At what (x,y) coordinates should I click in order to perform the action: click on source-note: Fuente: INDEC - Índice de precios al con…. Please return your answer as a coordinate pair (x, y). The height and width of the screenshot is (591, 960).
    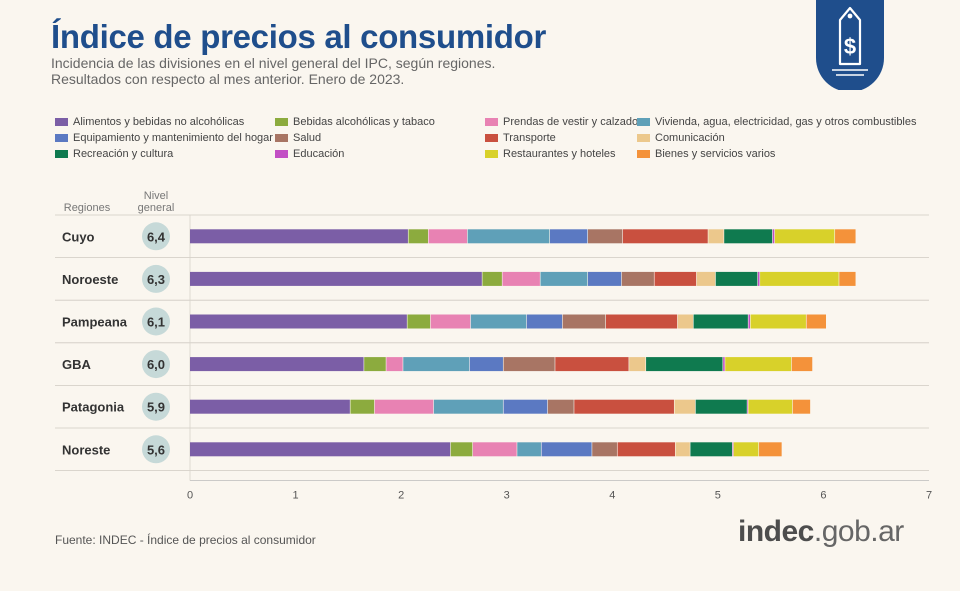
    Looking at the image, I should click on (185, 540).